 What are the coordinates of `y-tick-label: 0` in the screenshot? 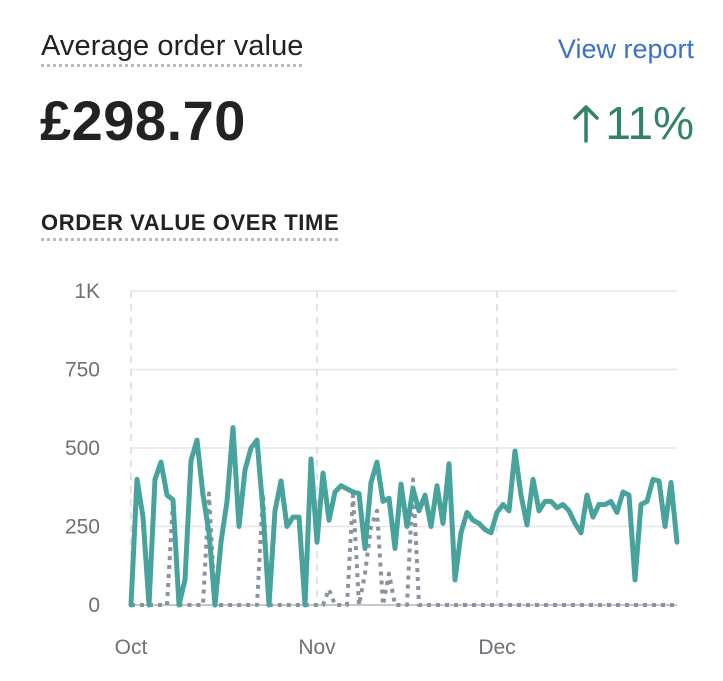 It's located at (94, 605).